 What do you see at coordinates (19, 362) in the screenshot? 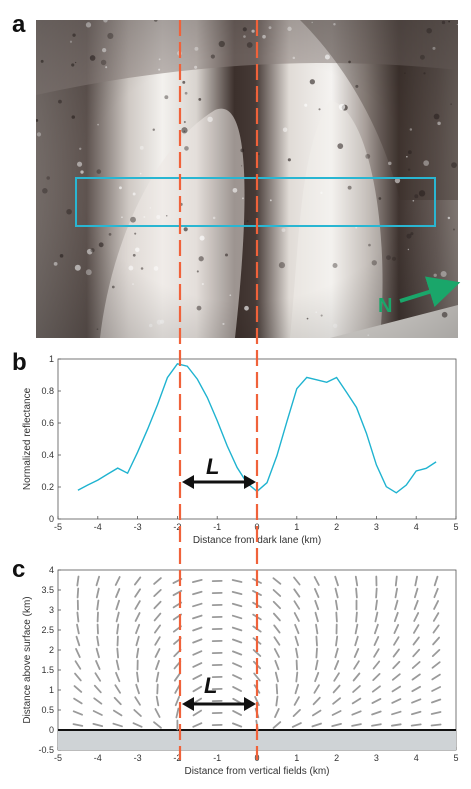
I see `panel-label-b: b` at bounding box center [19, 362].